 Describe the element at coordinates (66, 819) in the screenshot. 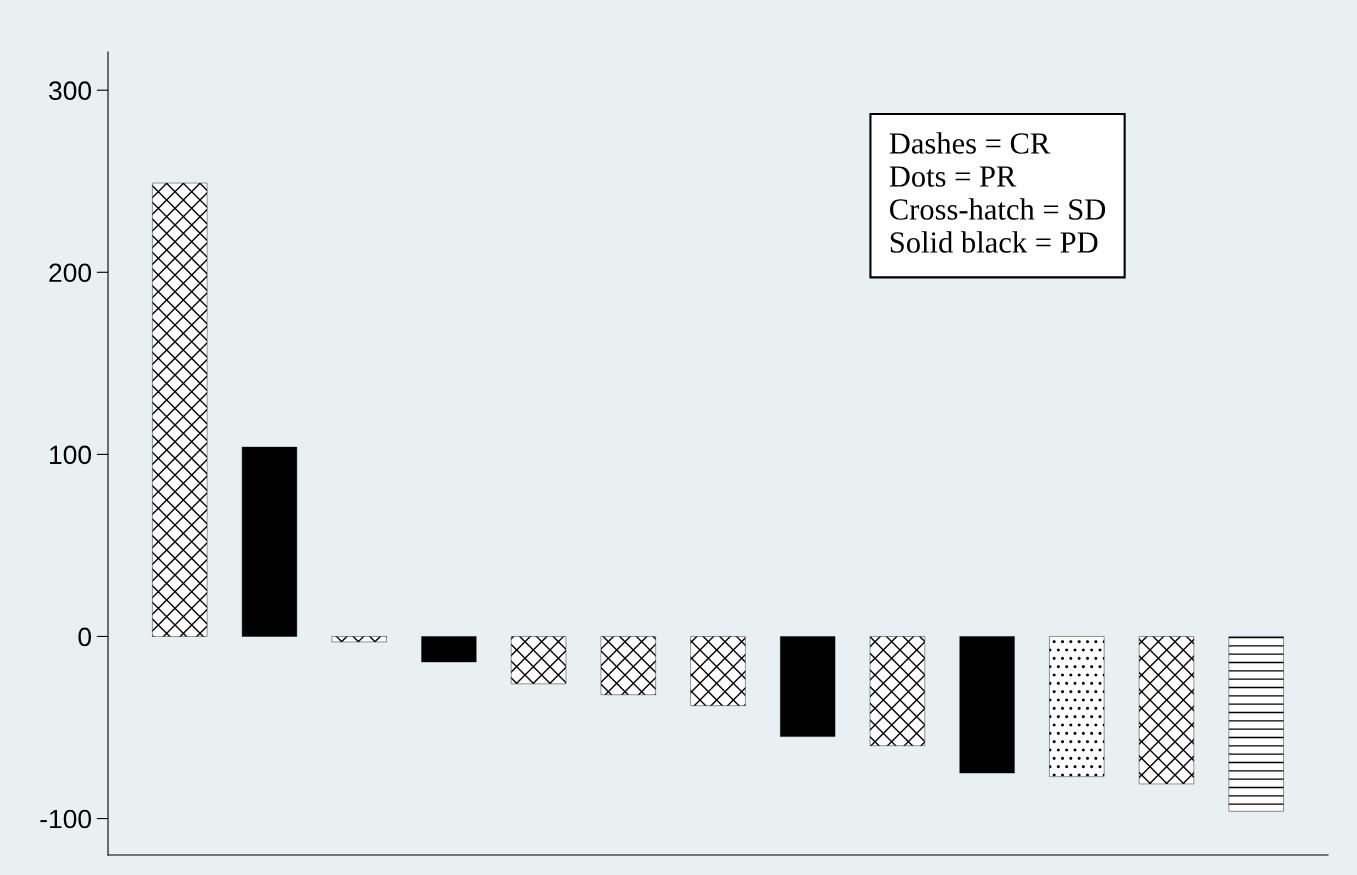

I see `y-tick-label: -100` at that location.